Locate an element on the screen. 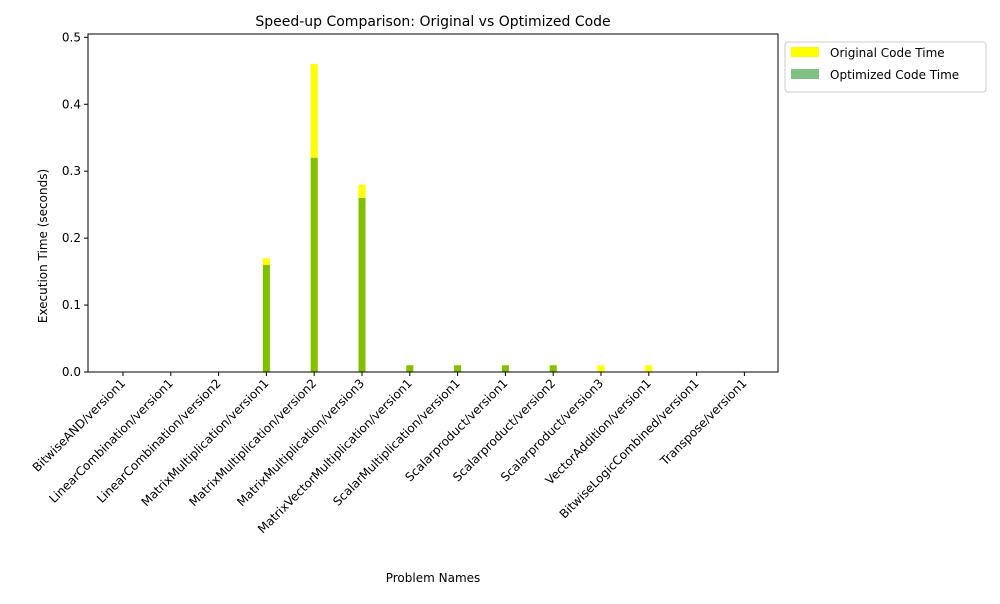 The width and height of the screenshot is (1000, 604). y-tick-label: 0.5 is located at coordinates (71, 37).